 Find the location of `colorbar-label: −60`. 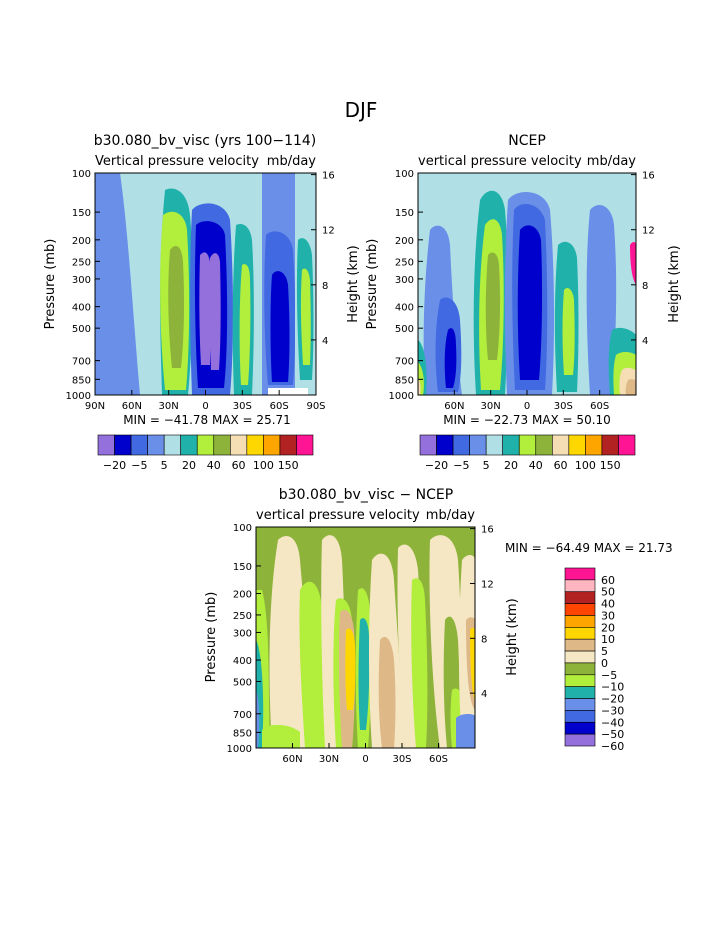

colorbar-label: −60 is located at coordinates (612, 746).